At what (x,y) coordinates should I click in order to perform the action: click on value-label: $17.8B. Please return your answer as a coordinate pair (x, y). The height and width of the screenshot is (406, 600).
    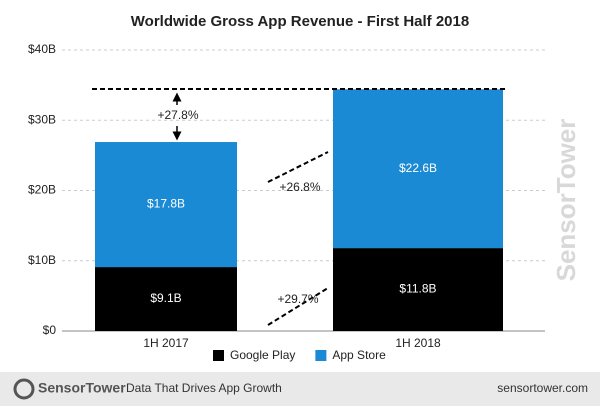
    Looking at the image, I should click on (166, 204).